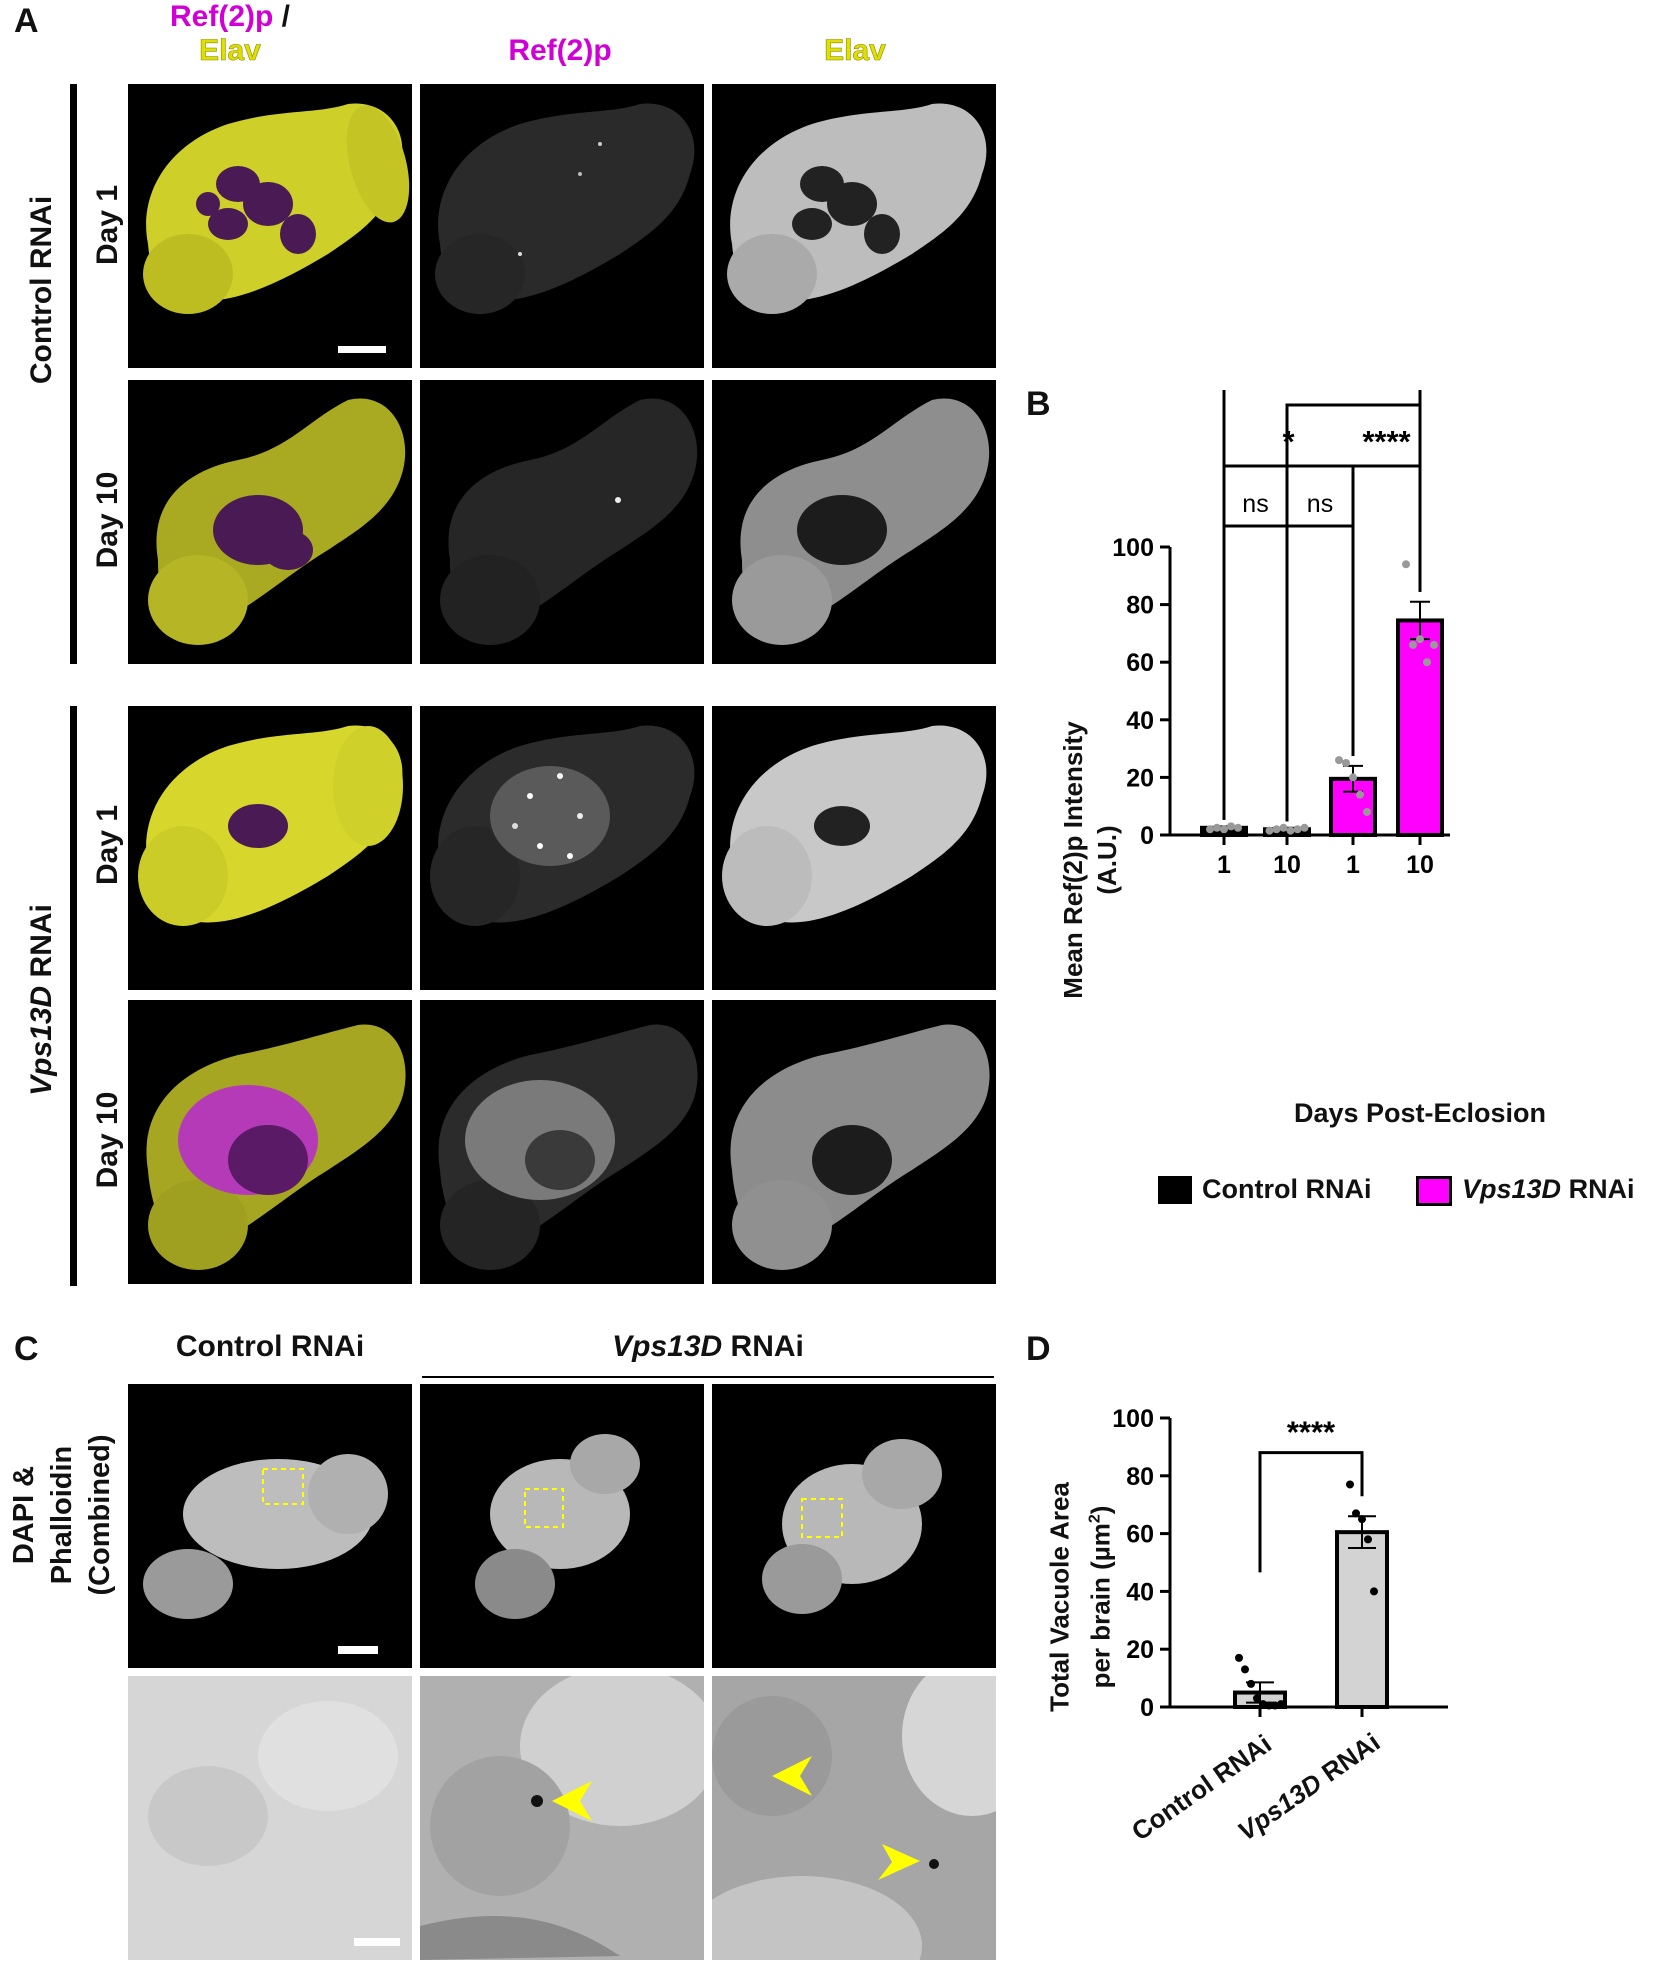 Image resolution: width=1654 pixels, height=1965 pixels. I want to click on row-label-control-day10: Day 10, so click(107, 520).